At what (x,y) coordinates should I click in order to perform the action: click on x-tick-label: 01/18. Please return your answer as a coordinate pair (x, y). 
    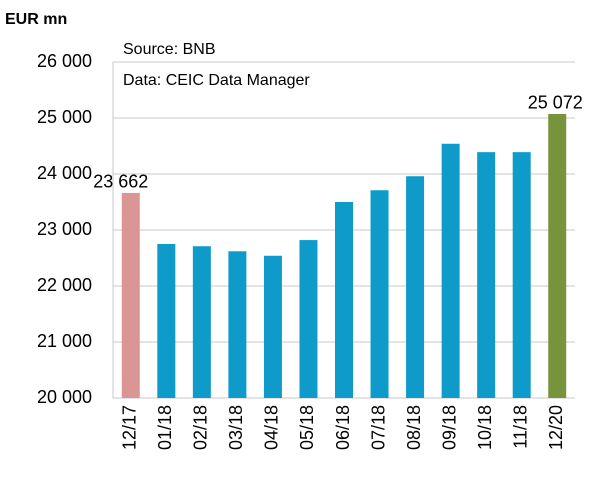
    Looking at the image, I should click on (165, 427).